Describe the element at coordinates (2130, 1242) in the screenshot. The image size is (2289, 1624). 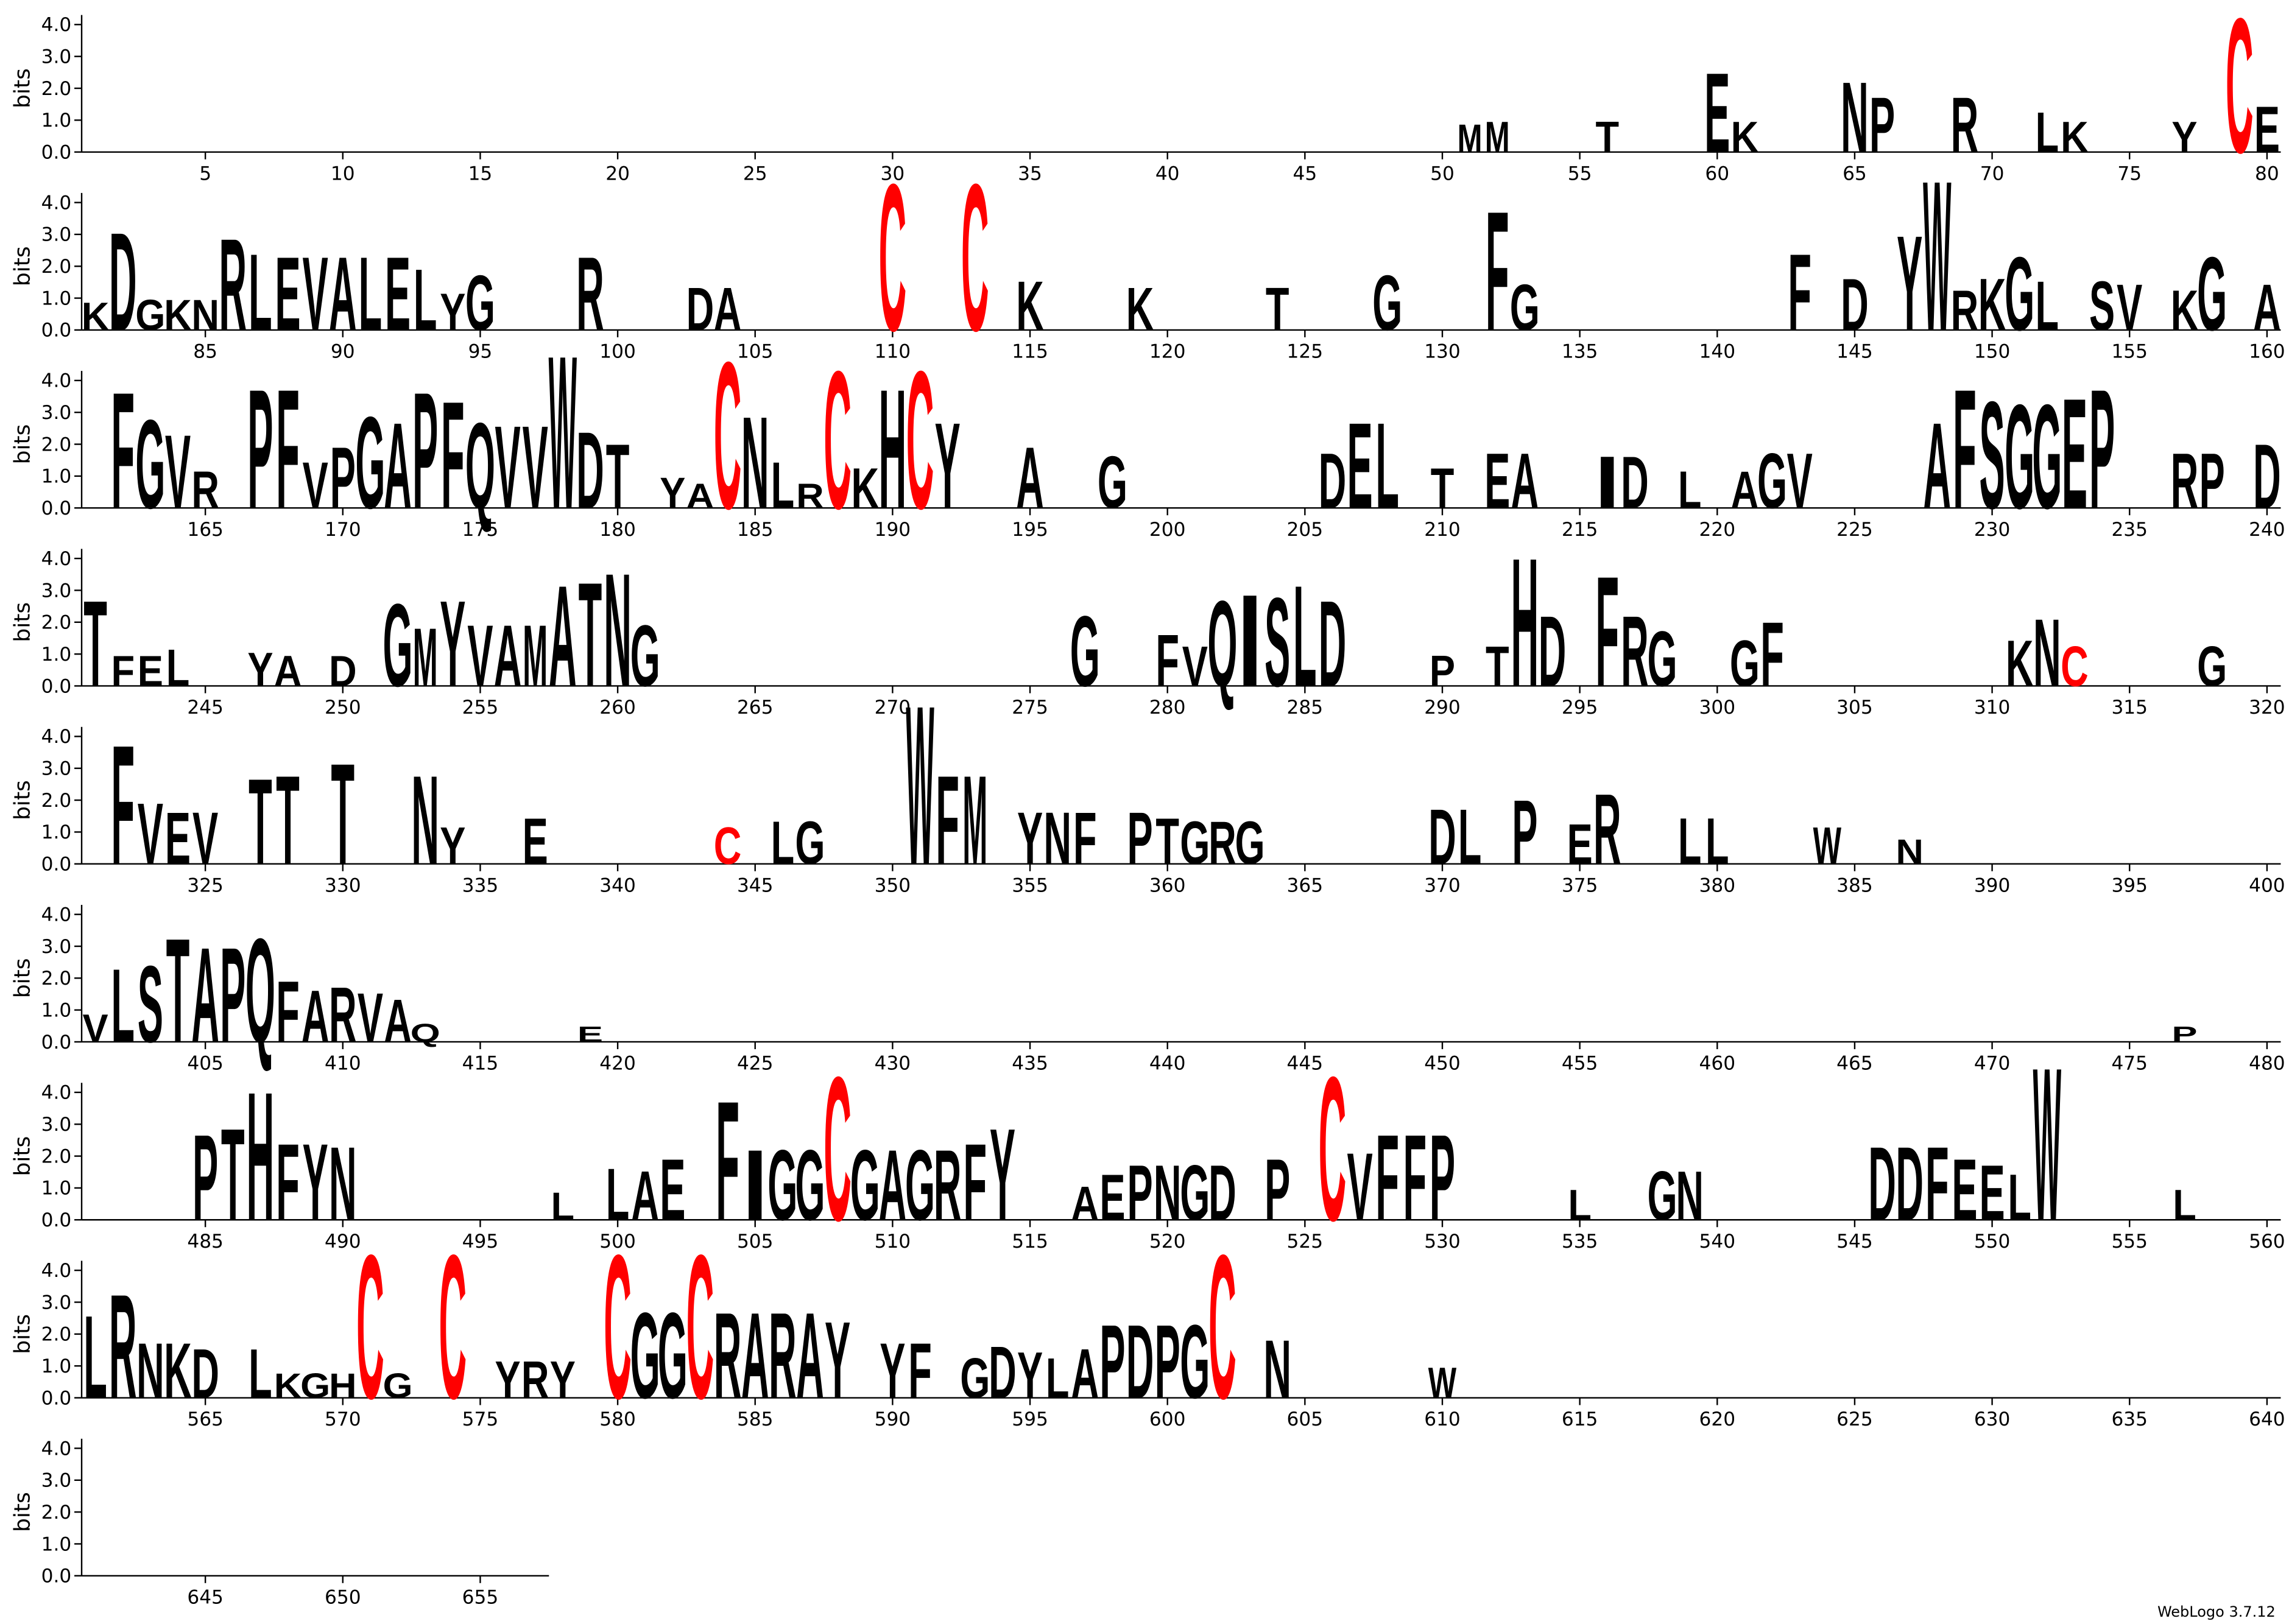
I see `x-tick-label: 555` at that location.